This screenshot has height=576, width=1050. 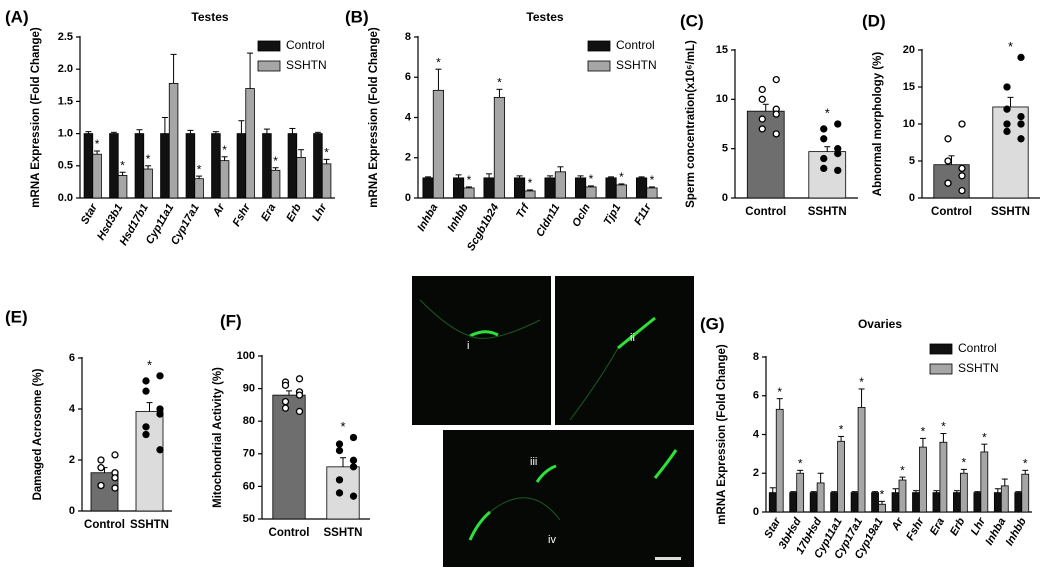 I want to click on legend-label: Control, so click(x=305, y=45).